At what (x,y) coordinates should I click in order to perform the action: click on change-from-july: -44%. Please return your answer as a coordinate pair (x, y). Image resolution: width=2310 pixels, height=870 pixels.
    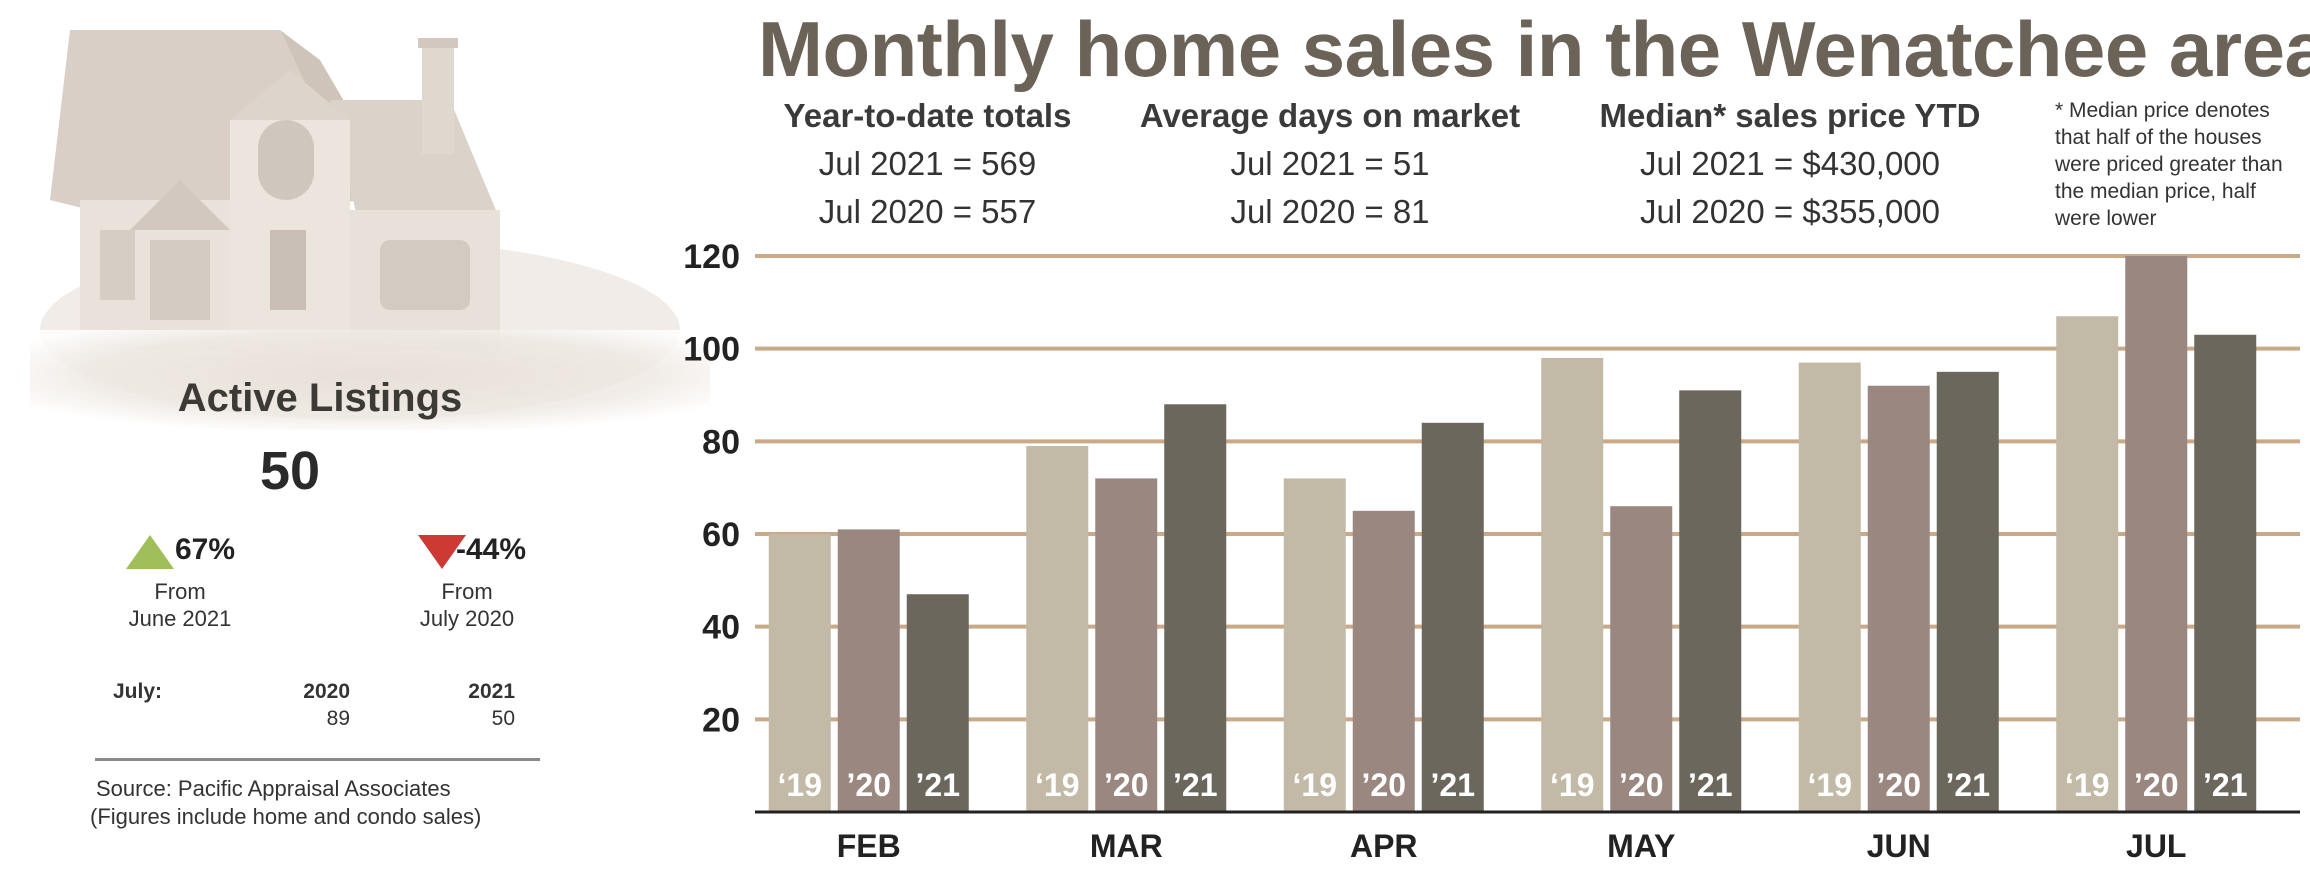
    Looking at the image, I should click on (491, 549).